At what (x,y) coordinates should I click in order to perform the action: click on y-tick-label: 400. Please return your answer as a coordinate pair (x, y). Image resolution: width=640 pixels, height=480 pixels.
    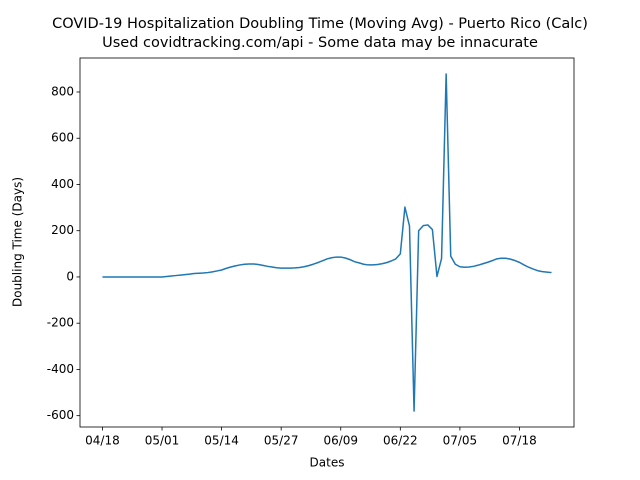
    Looking at the image, I should click on (62, 184).